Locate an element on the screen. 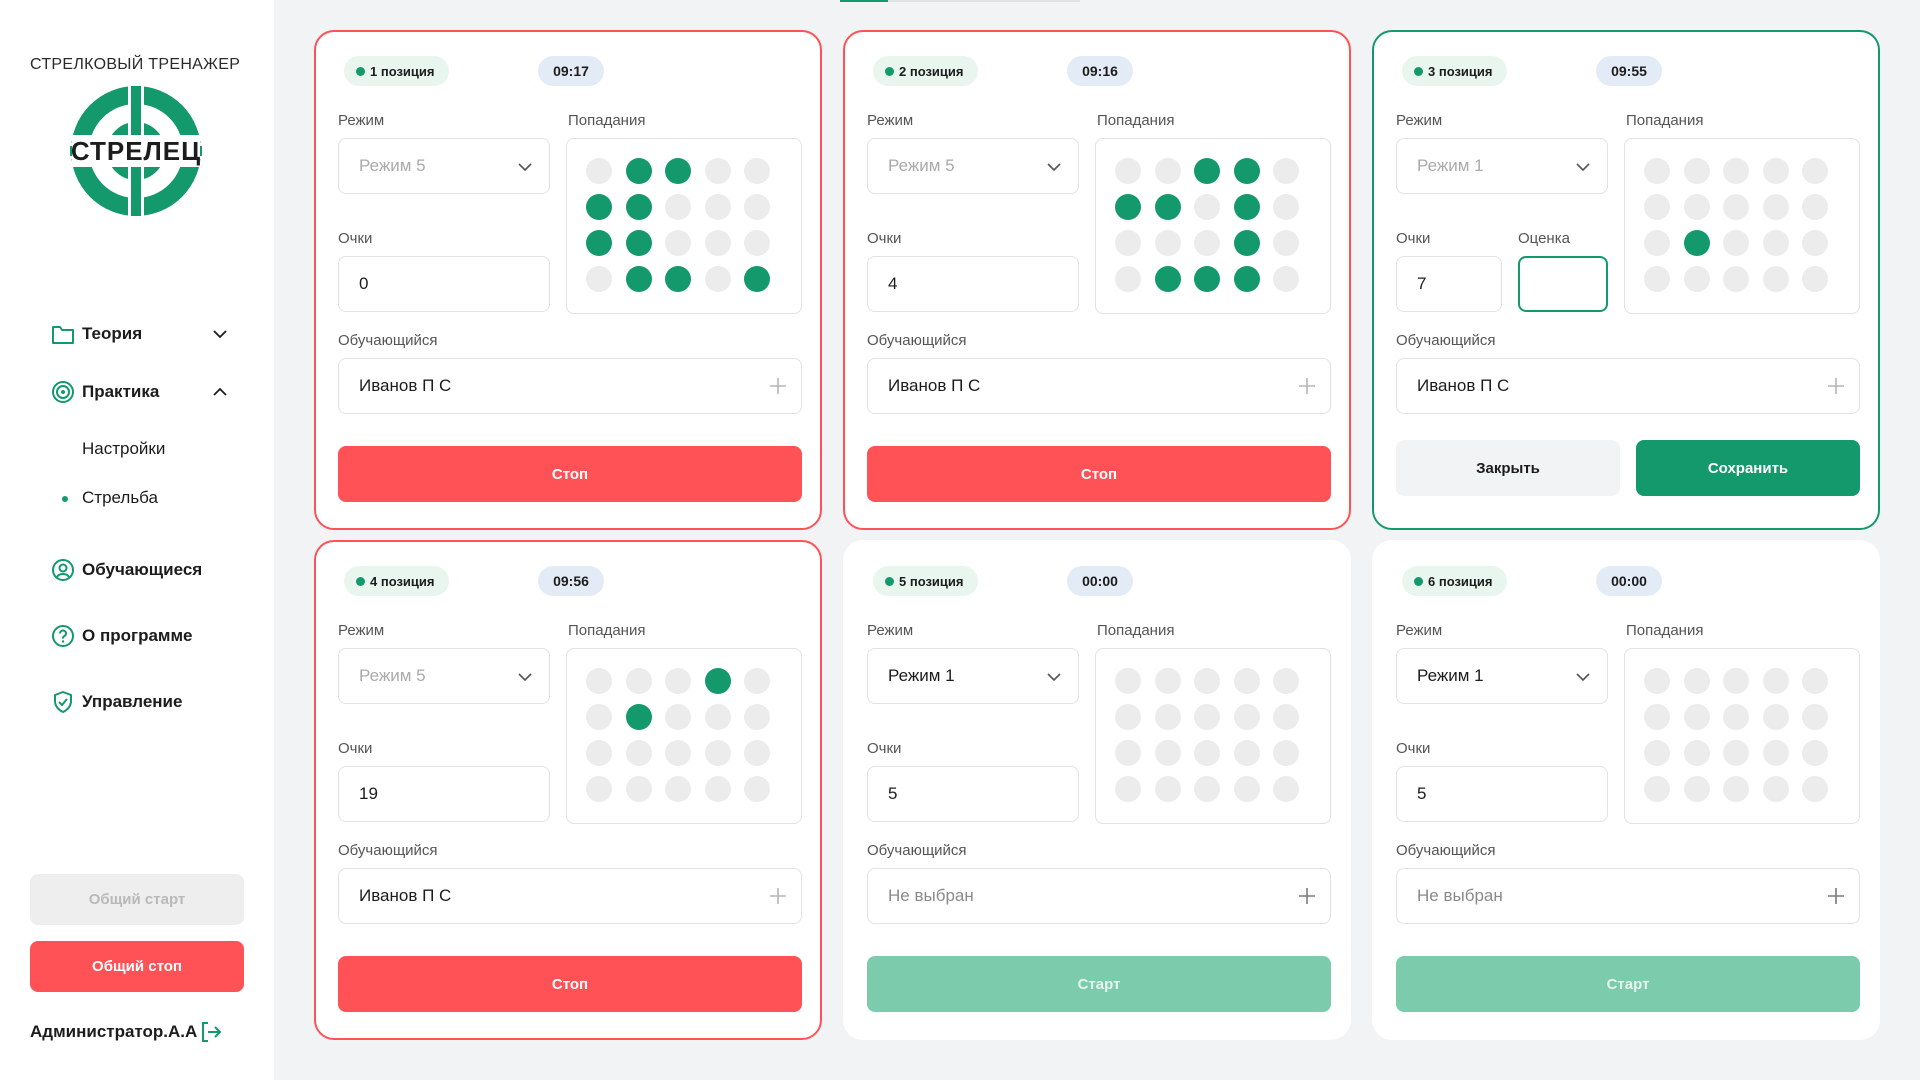 The height and width of the screenshot is (1080, 1920). all-stop-button: Общий стоп is located at coordinates (137, 966).